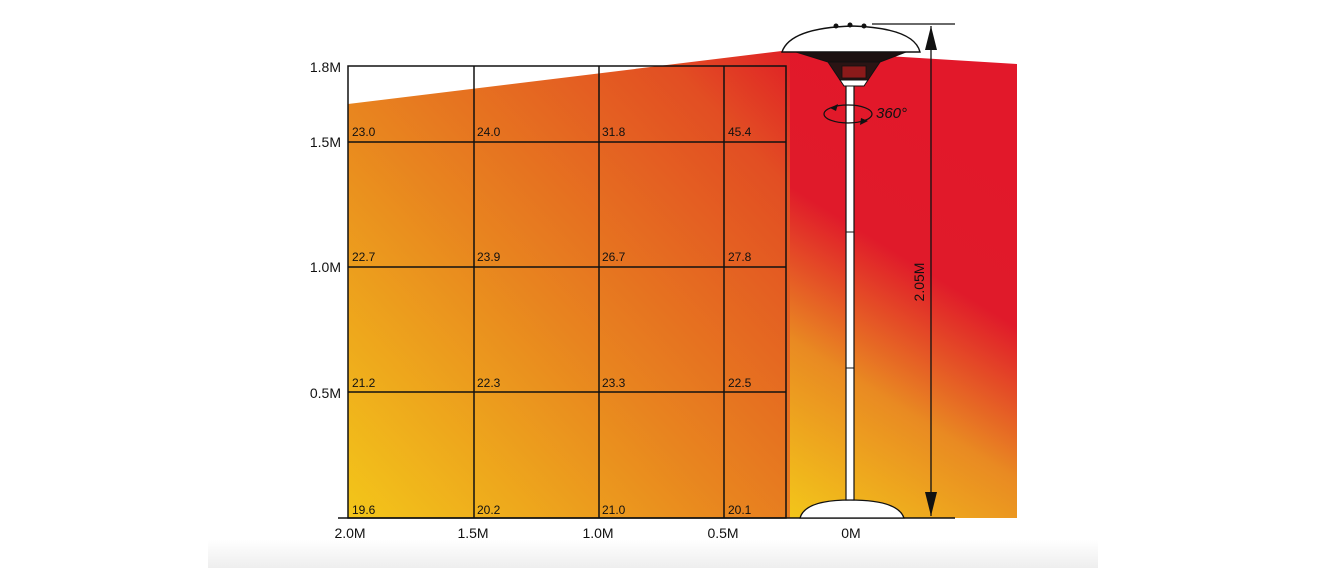 The height and width of the screenshot is (573, 1320). What do you see at coordinates (850, 533) in the screenshot?
I see `x-axis-label: 0M` at bounding box center [850, 533].